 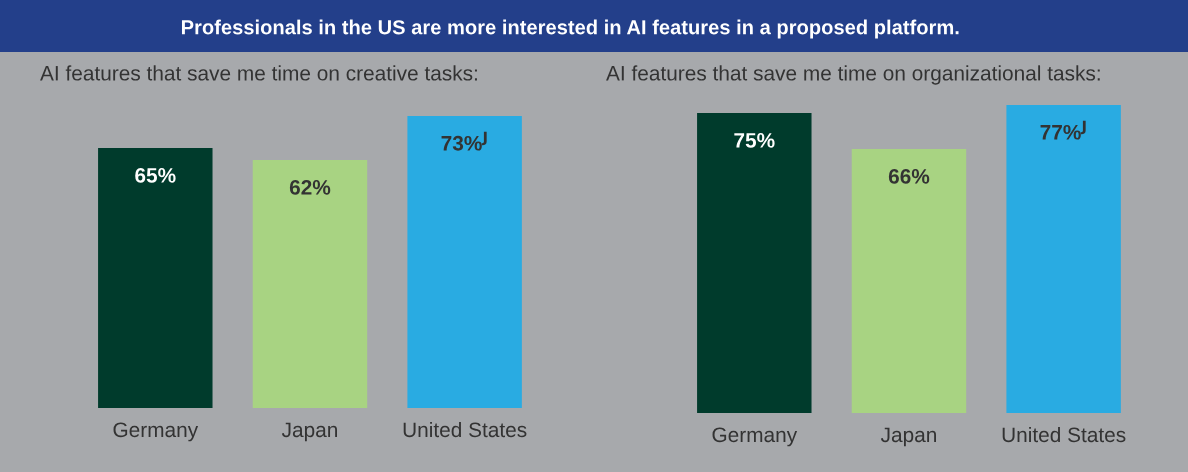 What do you see at coordinates (853, 75) in the screenshot?
I see `chart-subtitle: AI features that save me time on organizational tasks:` at bounding box center [853, 75].